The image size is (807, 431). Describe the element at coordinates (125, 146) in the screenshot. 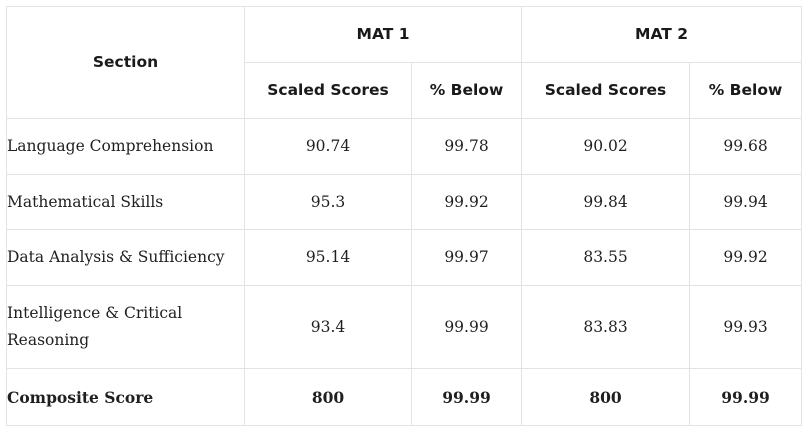

I see `section-cell: Language Comprehension` at that location.